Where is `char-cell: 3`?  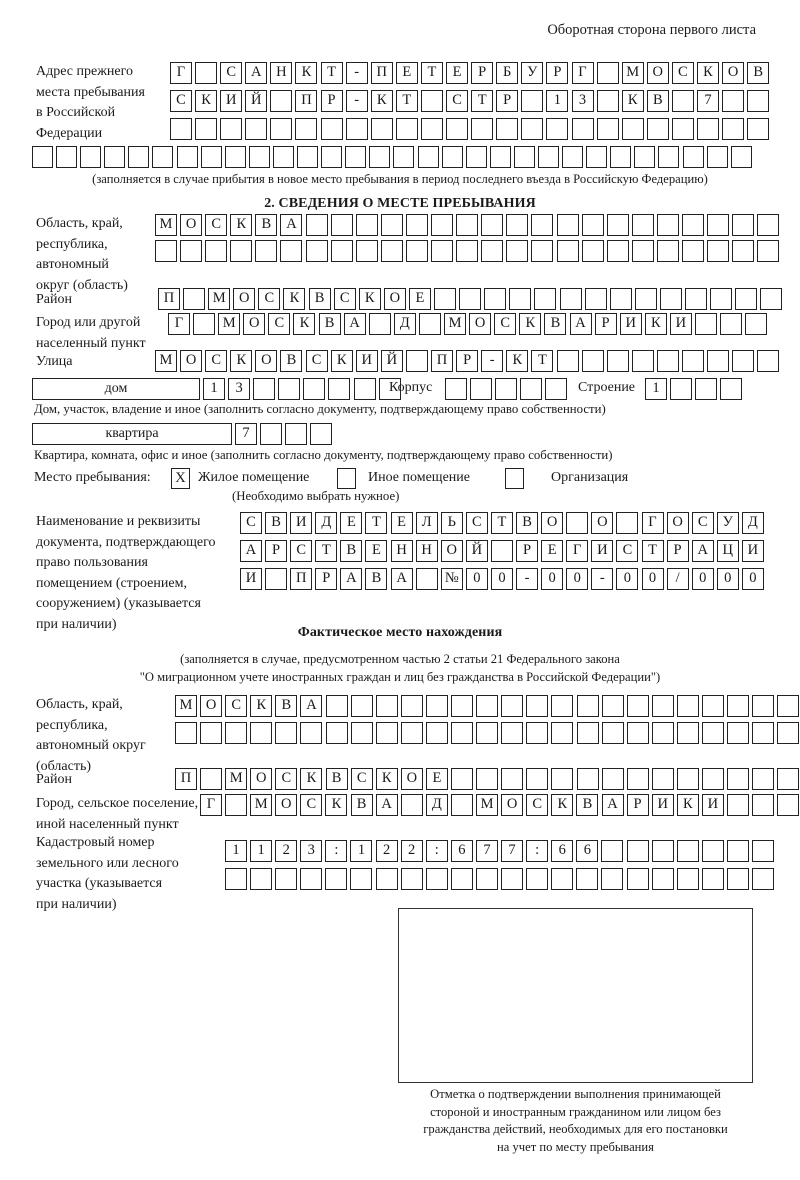 char-cell: 3 is located at coordinates (239, 389).